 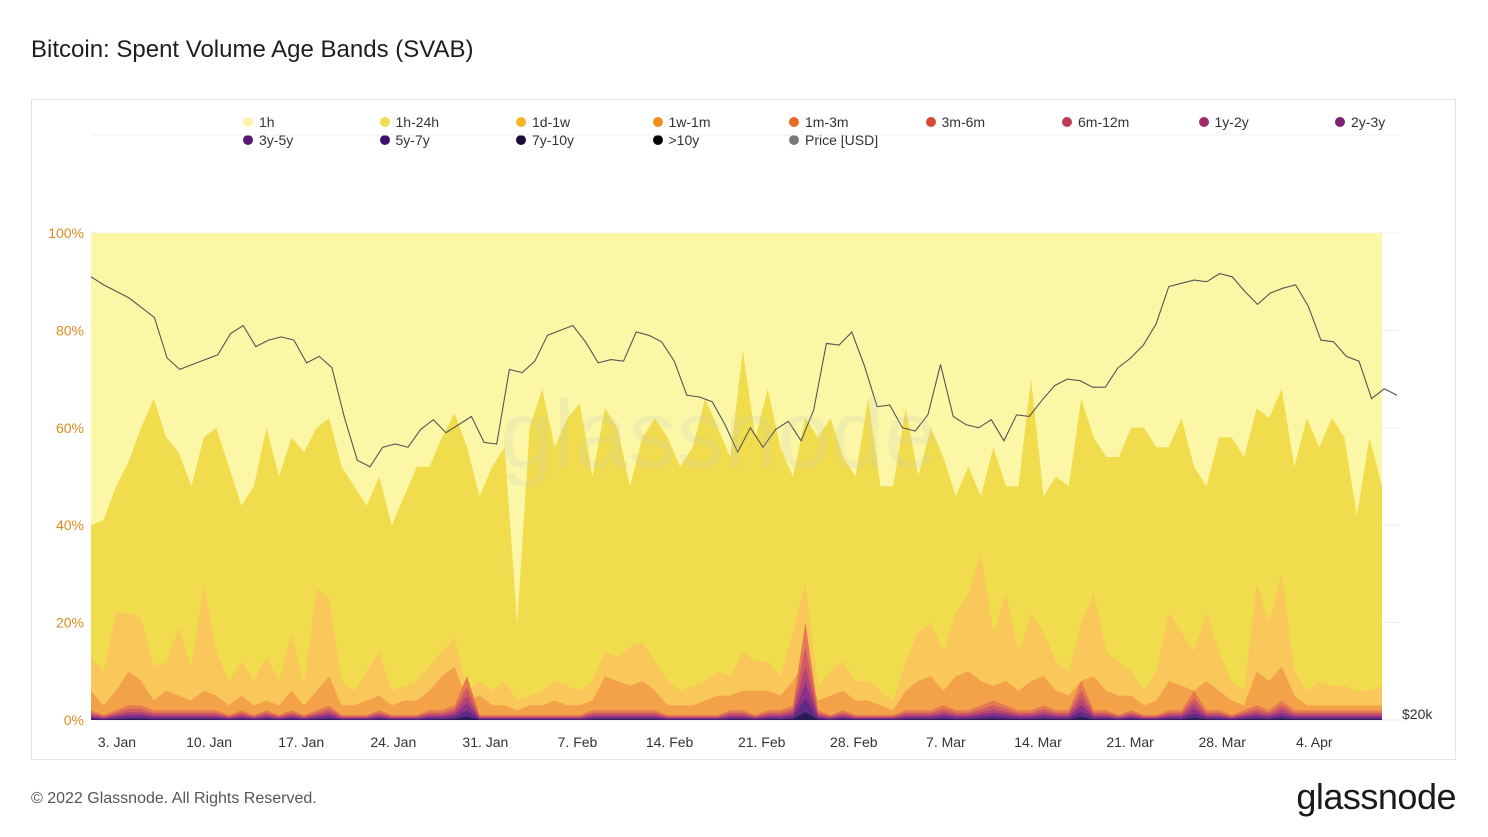 I want to click on y-tick-label: 20%, so click(x=70, y=623).